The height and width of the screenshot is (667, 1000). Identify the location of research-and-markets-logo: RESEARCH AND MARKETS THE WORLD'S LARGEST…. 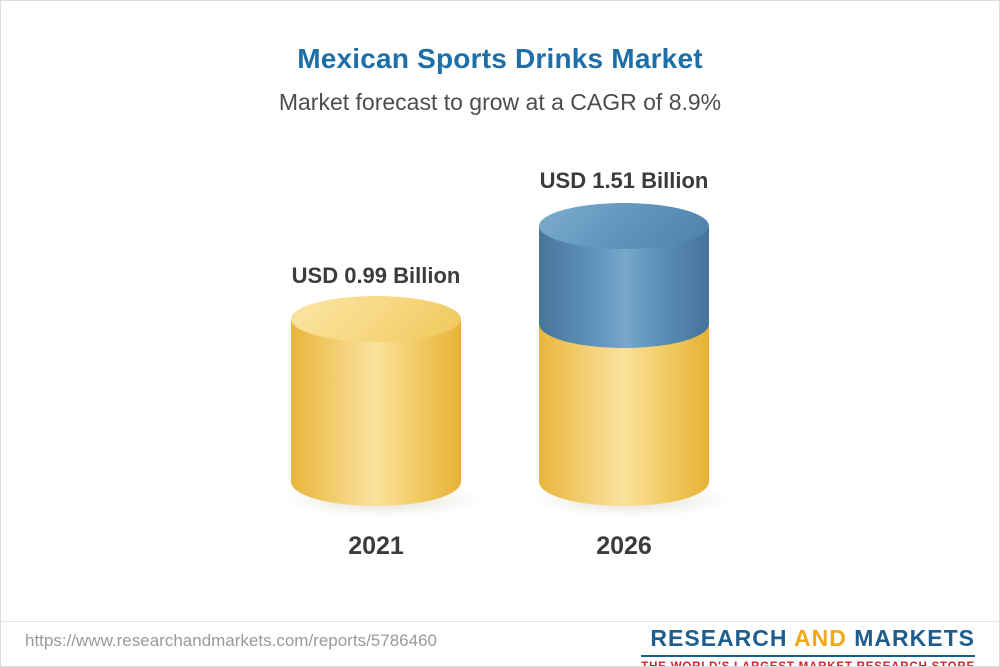
(808, 646).